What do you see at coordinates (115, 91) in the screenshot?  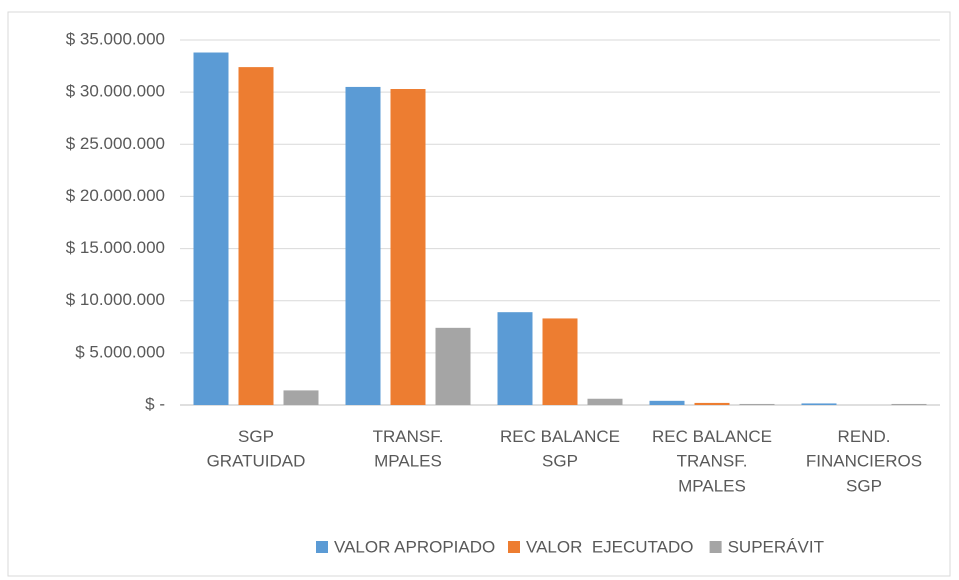 I see `y-tick-label: $ 30.000.000` at bounding box center [115, 91].